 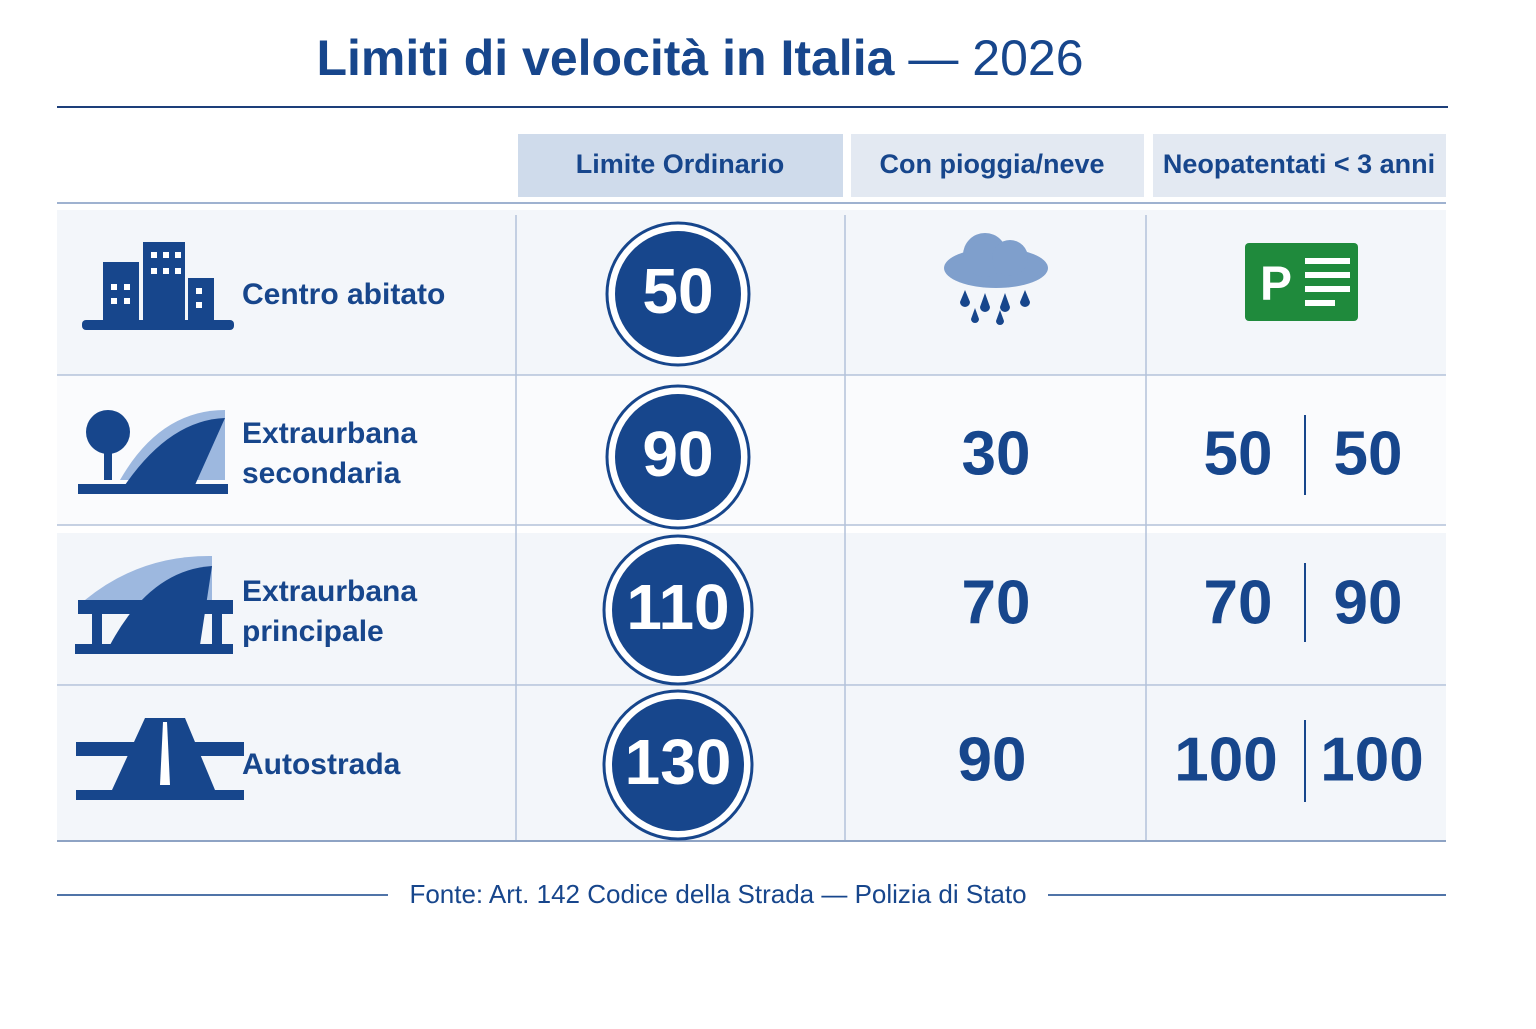 I want to click on sign-value: 130, so click(x=678, y=762).